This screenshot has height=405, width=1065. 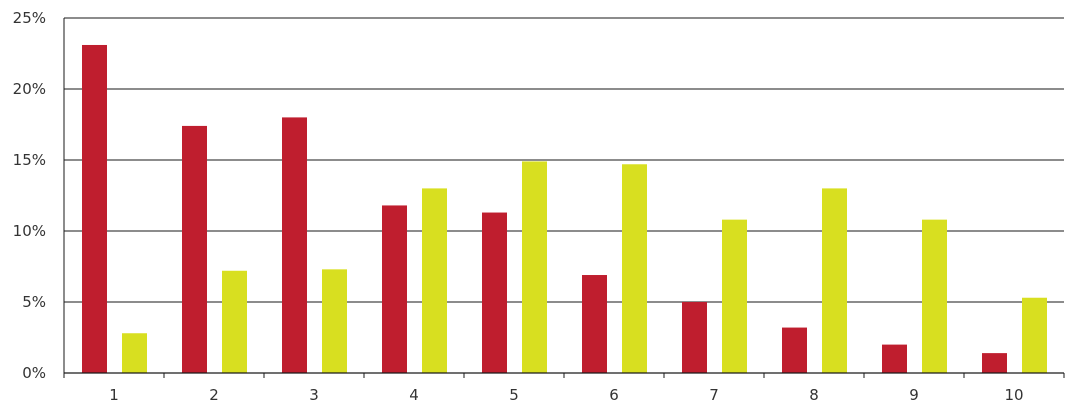 What do you see at coordinates (114, 395) in the screenshot?
I see `x-tick-label: 1` at bounding box center [114, 395].